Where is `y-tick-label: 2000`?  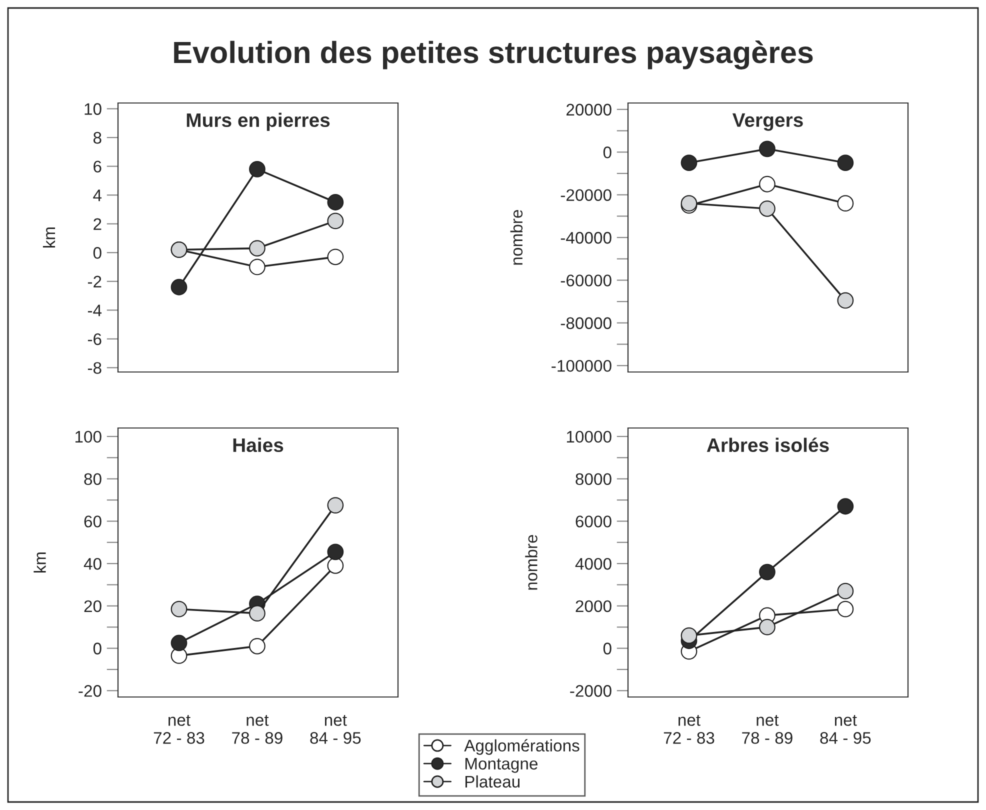
y-tick-label: 2000 is located at coordinates (594, 606).